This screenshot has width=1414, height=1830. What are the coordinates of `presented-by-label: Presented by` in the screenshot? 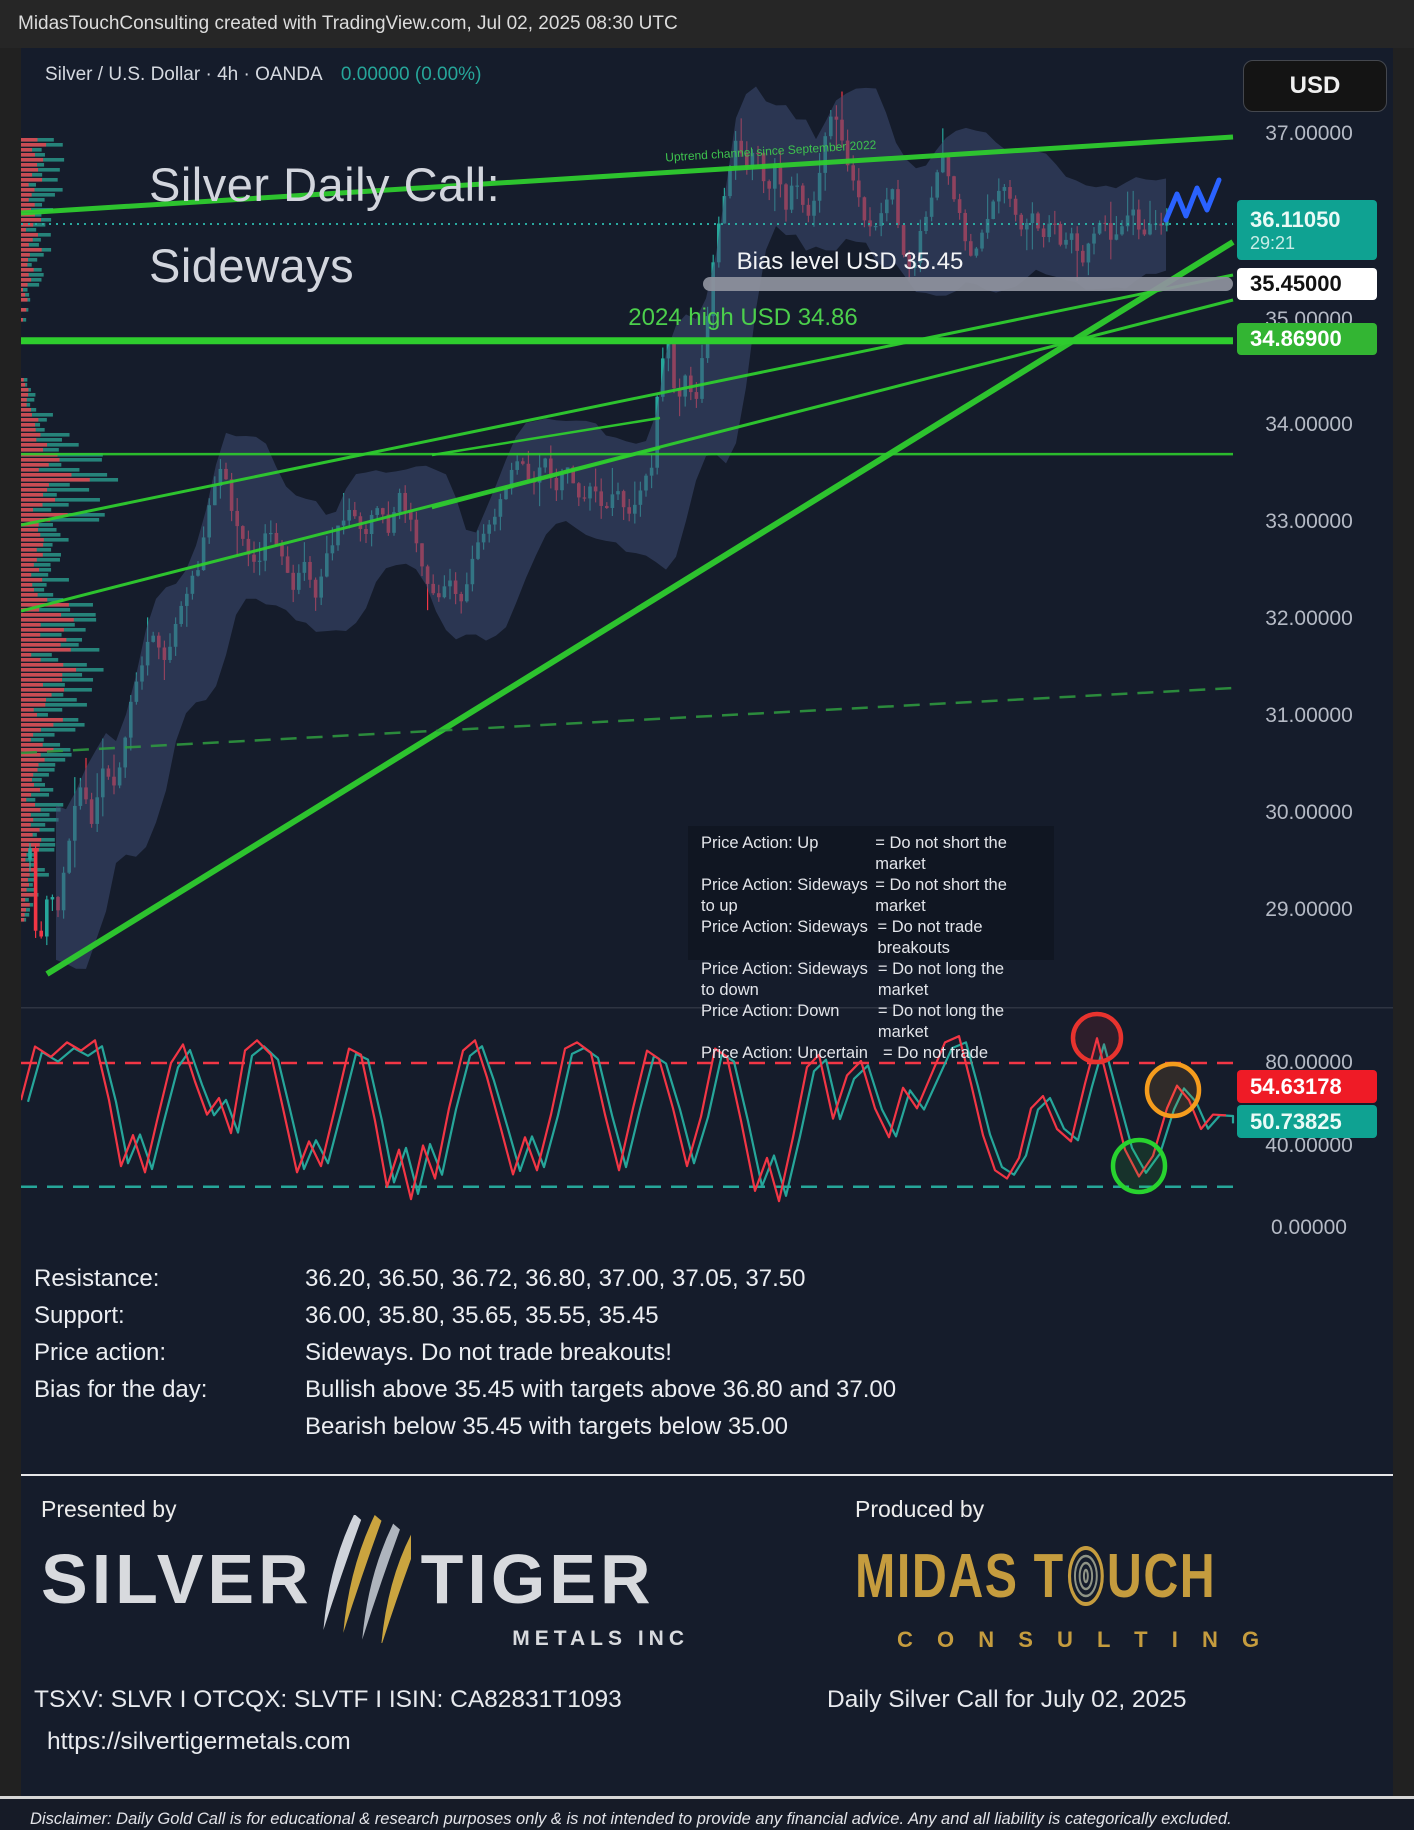 It's located at (109, 1509).